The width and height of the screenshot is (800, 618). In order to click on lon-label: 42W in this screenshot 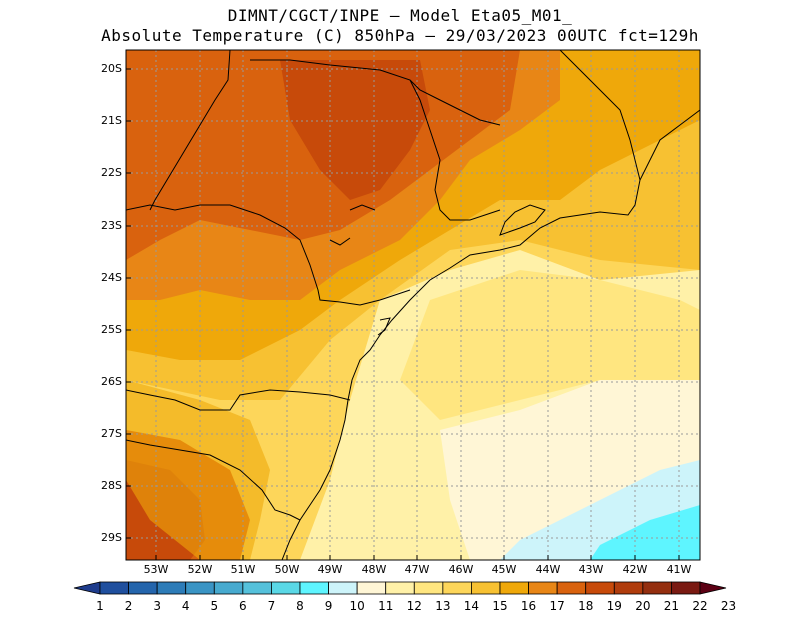, I will do `click(635, 569)`.